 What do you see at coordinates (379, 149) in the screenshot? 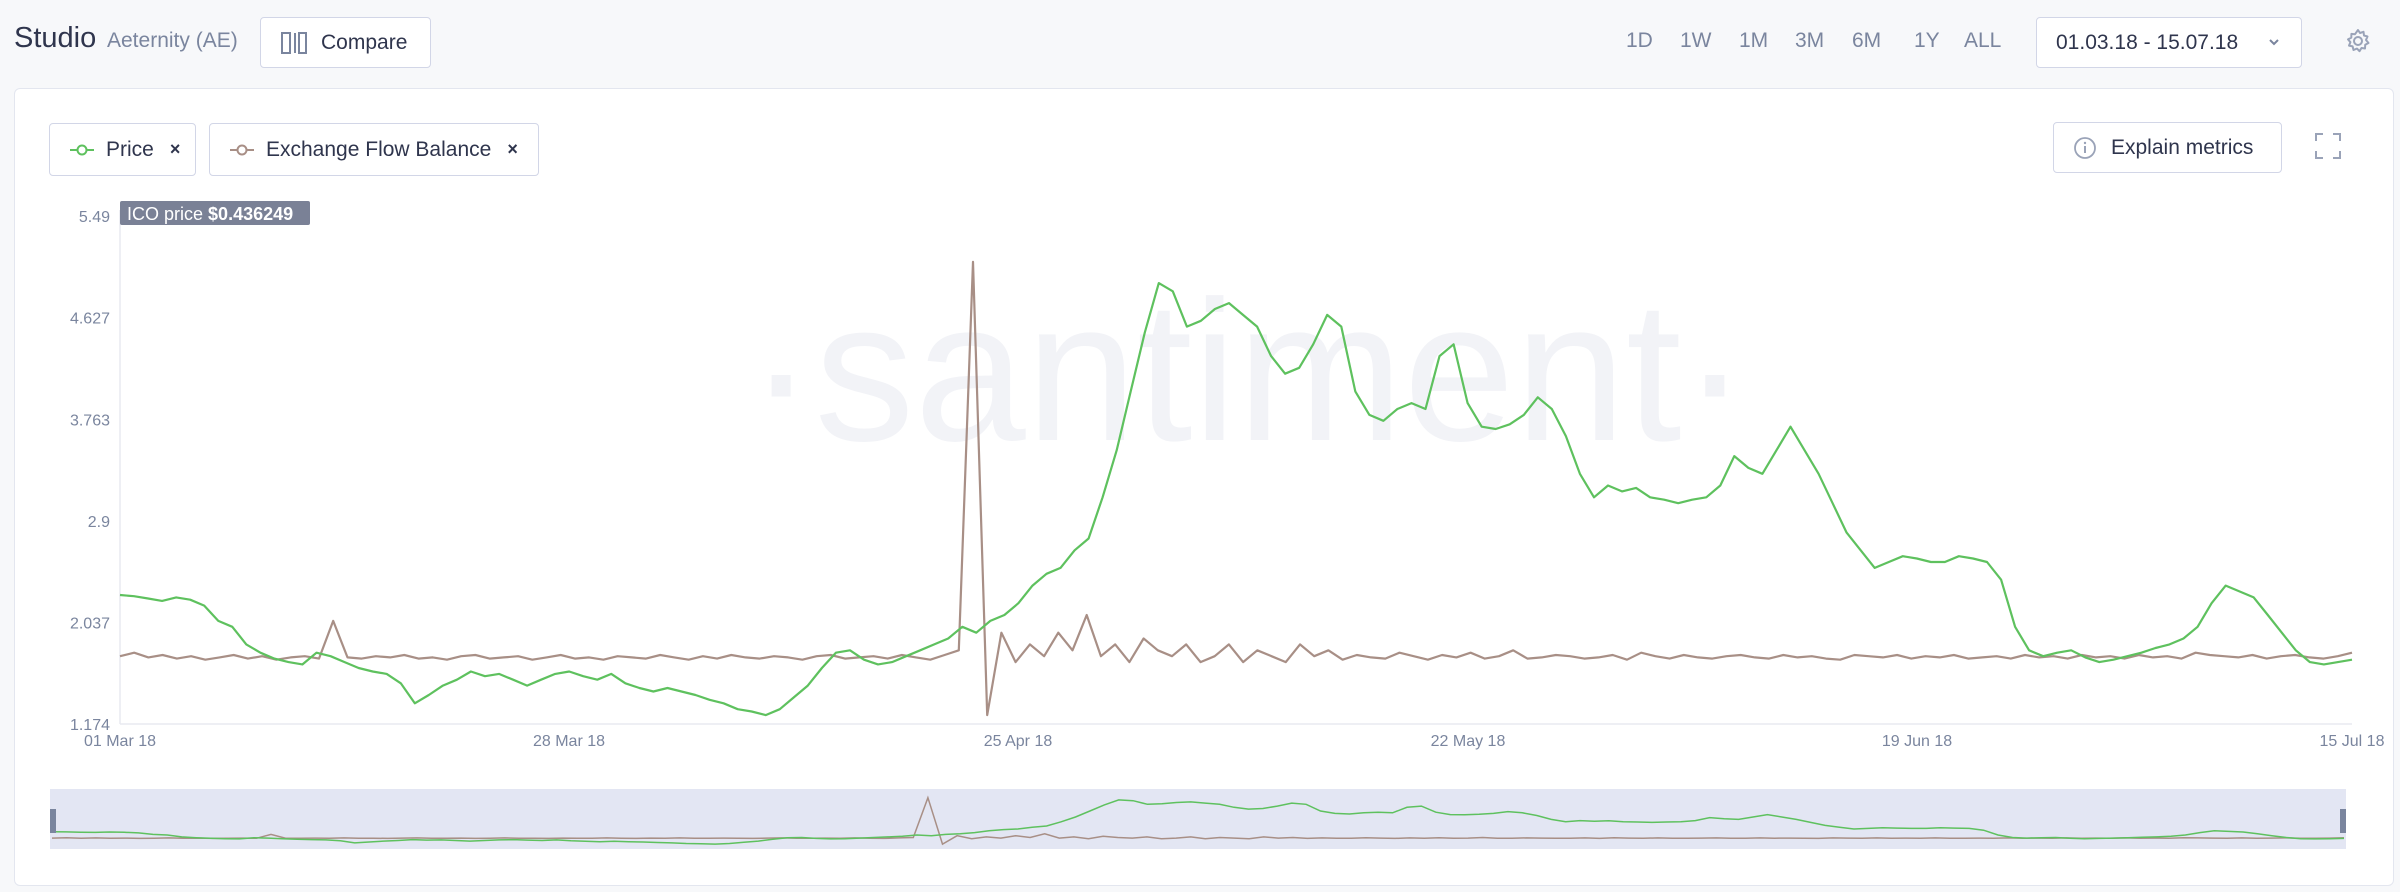
I see `metric-chip-label: Exchange Flow Balance` at bounding box center [379, 149].